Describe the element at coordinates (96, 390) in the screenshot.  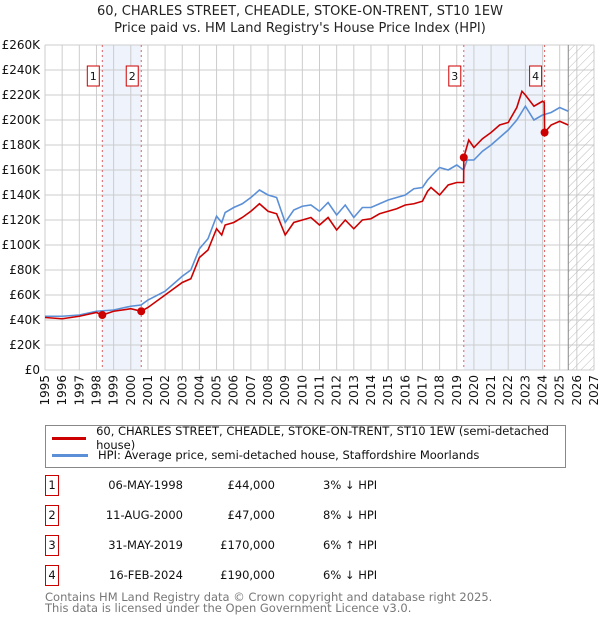
I see `x-tick-label: 1998` at that location.